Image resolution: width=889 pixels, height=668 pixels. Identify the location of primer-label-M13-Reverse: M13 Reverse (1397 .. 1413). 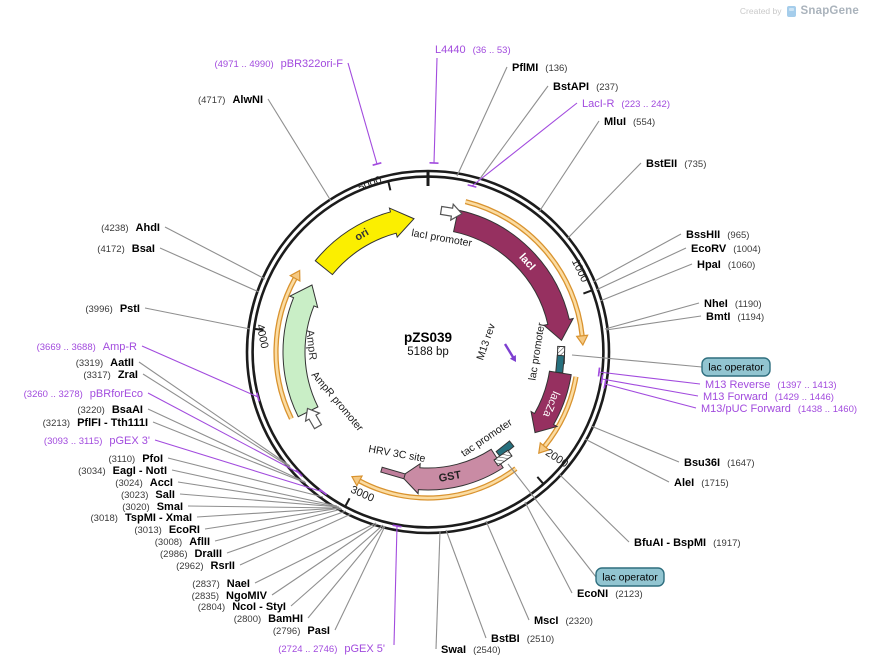
(771, 385).